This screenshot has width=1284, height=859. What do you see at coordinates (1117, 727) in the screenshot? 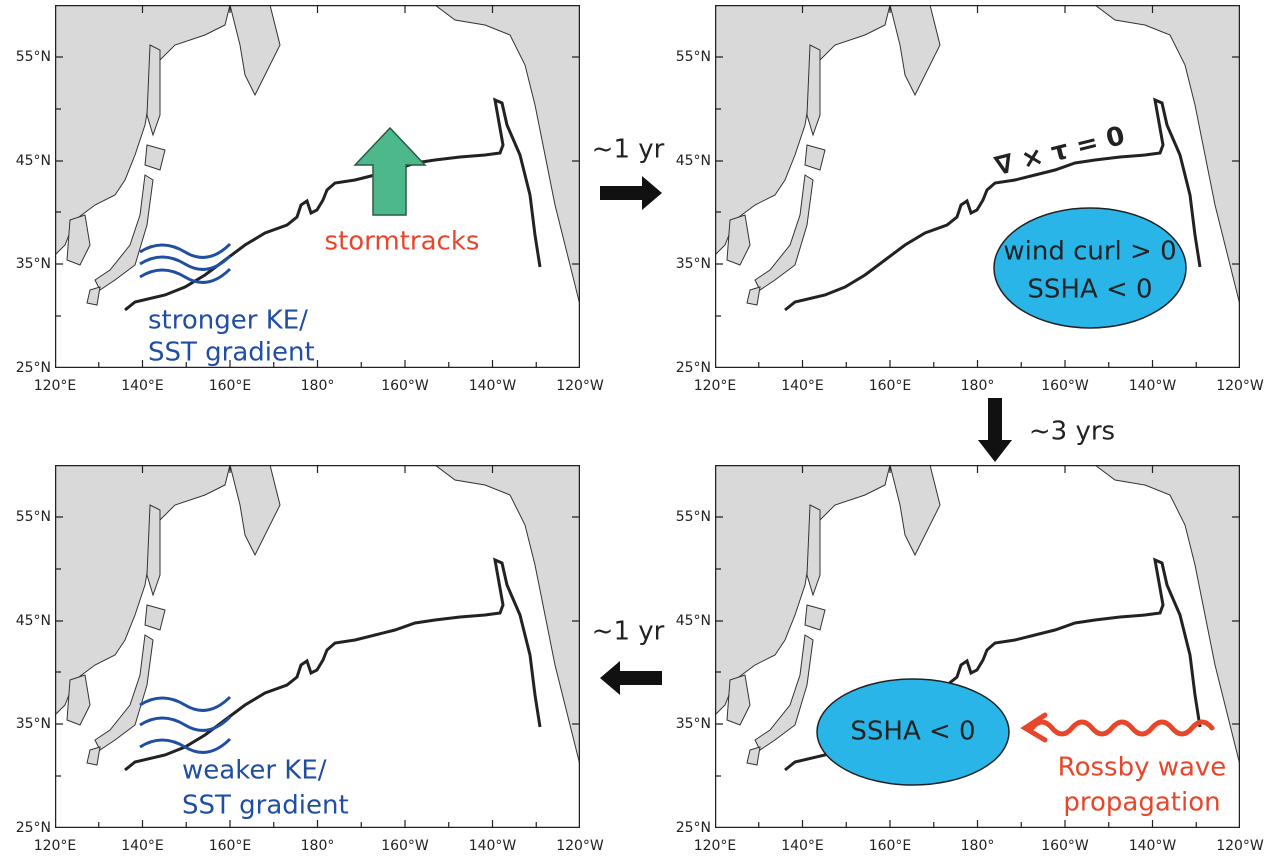
I see `rossby-wave-arrow` at bounding box center [1117, 727].